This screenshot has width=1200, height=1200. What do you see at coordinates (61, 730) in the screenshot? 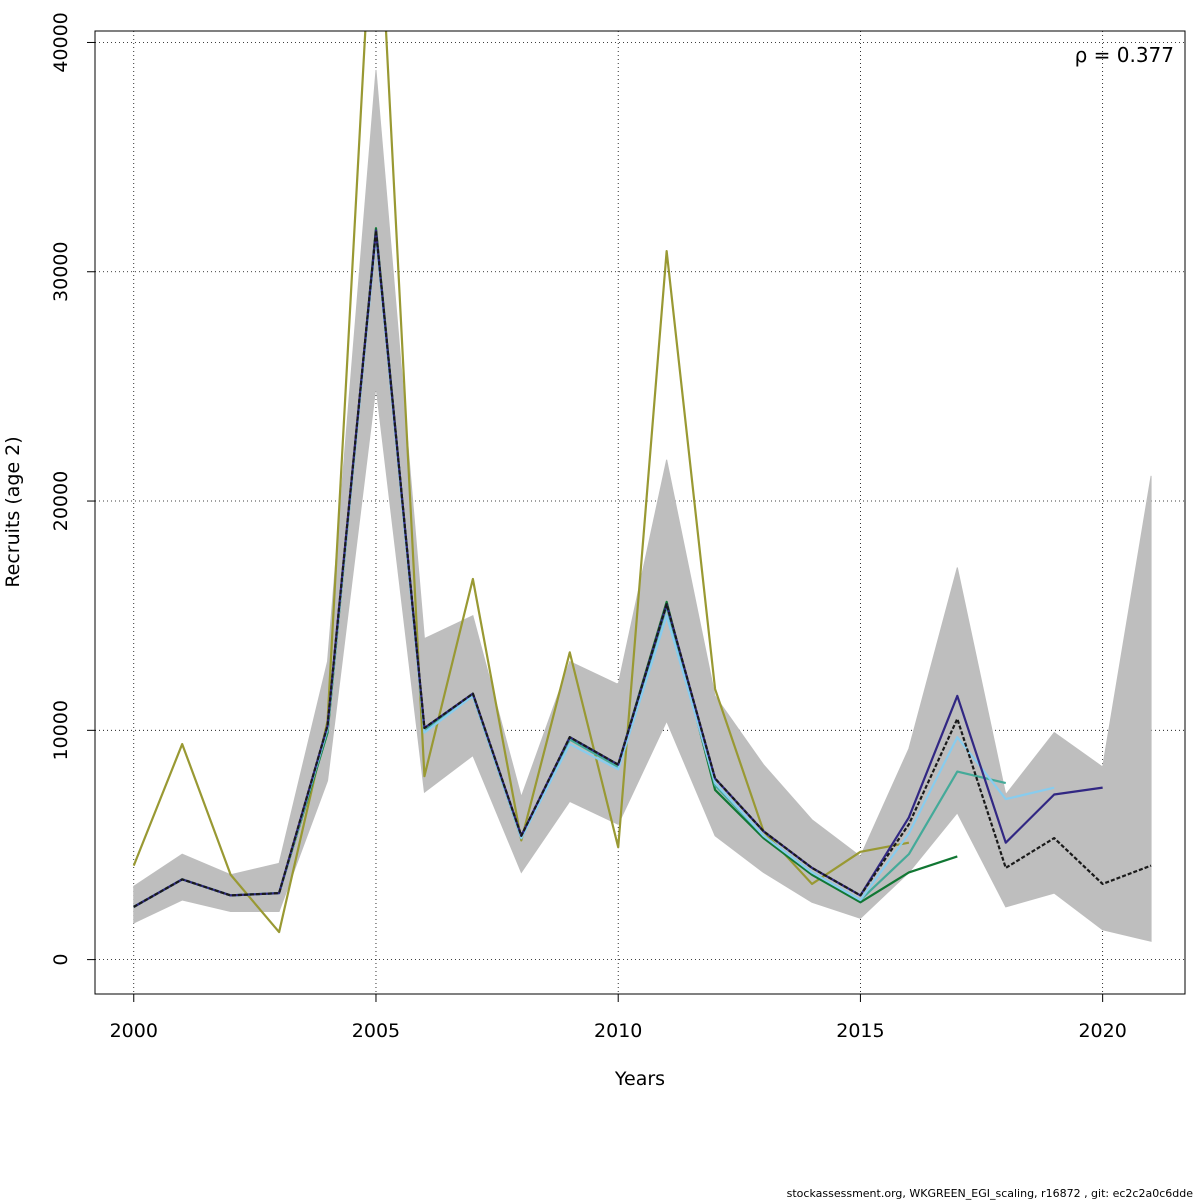
I see `y-tick-label-1: 10000` at bounding box center [61, 730].